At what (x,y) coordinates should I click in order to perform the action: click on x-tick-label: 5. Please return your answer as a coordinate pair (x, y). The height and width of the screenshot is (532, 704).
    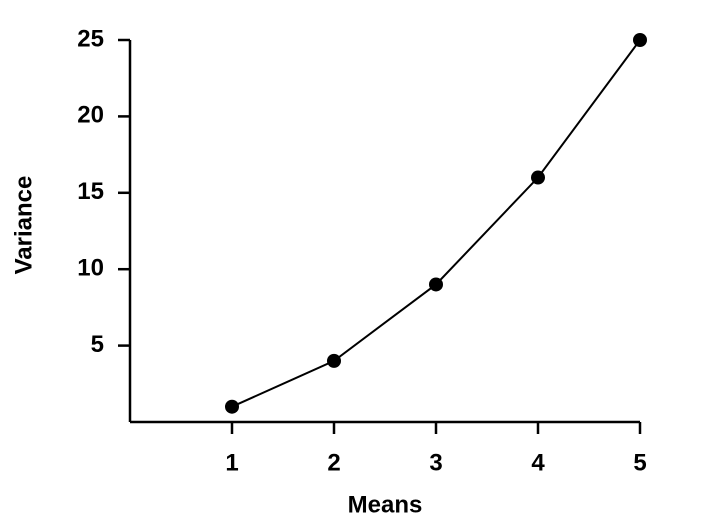
    Looking at the image, I should click on (639, 462).